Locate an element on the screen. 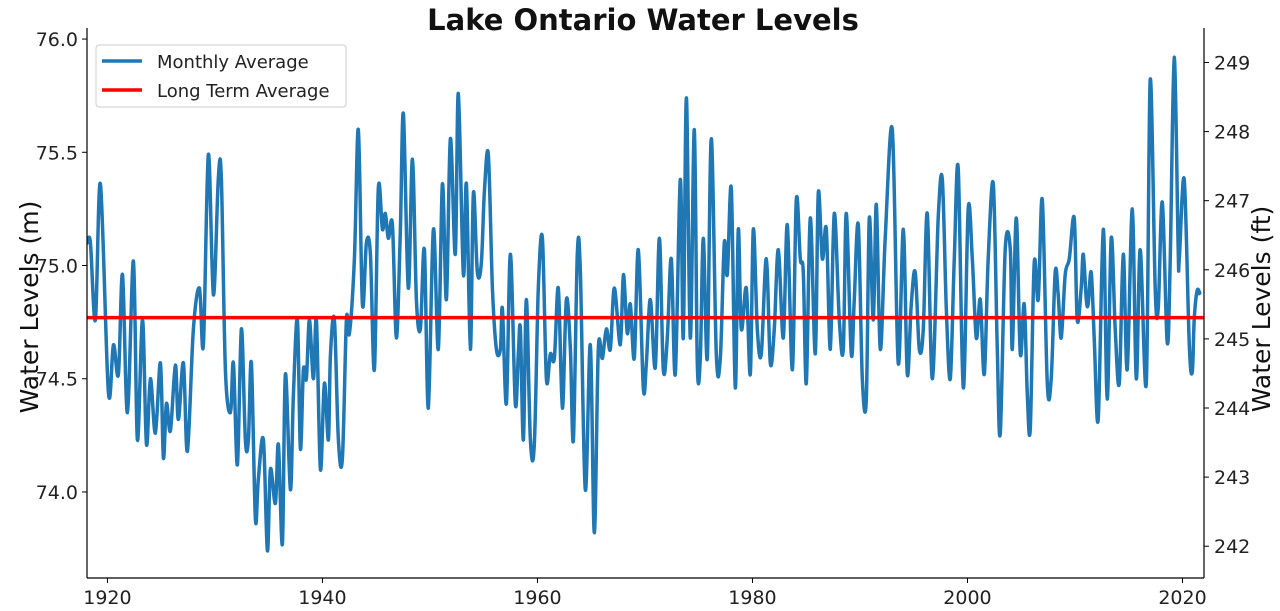 The height and width of the screenshot is (611, 1280). y-right-tick-label: 245 is located at coordinates (1232, 340).